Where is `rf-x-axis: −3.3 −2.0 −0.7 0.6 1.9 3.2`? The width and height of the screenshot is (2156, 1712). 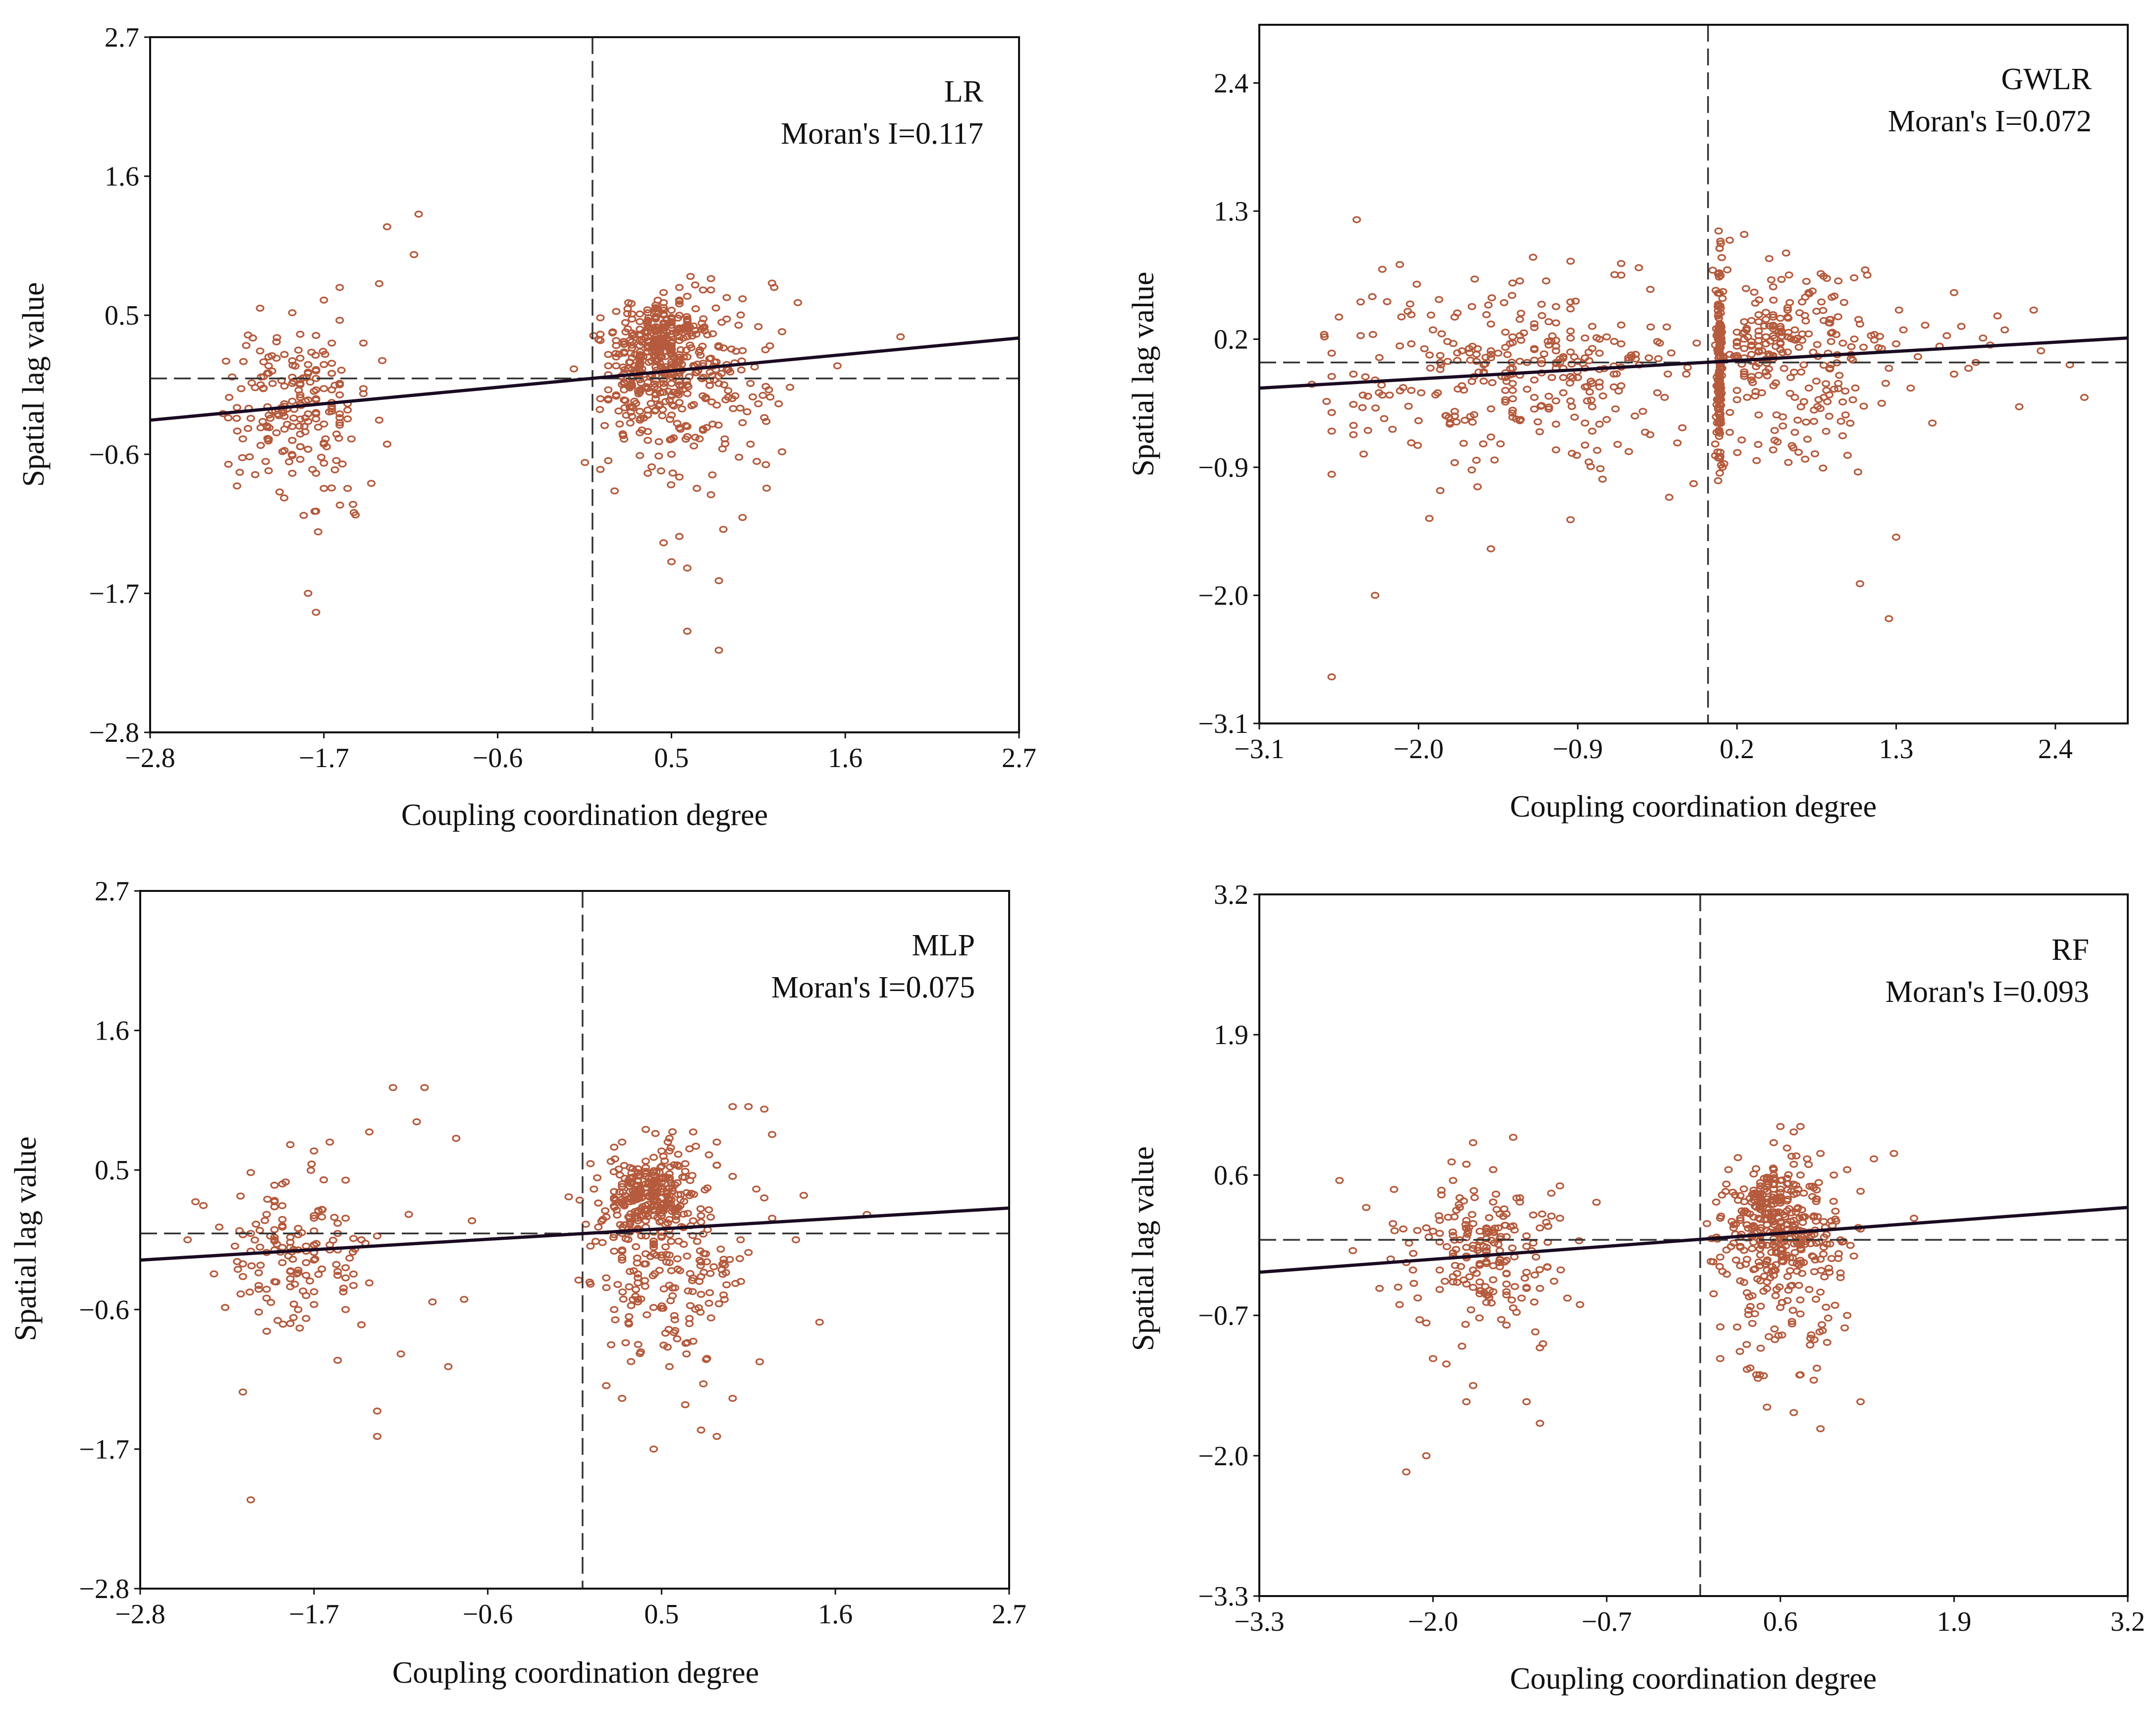
rf-x-axis: −3.3 −2.0 −0.7 0.6 1.9 3.2 is located at coordinates (1690, 1616).